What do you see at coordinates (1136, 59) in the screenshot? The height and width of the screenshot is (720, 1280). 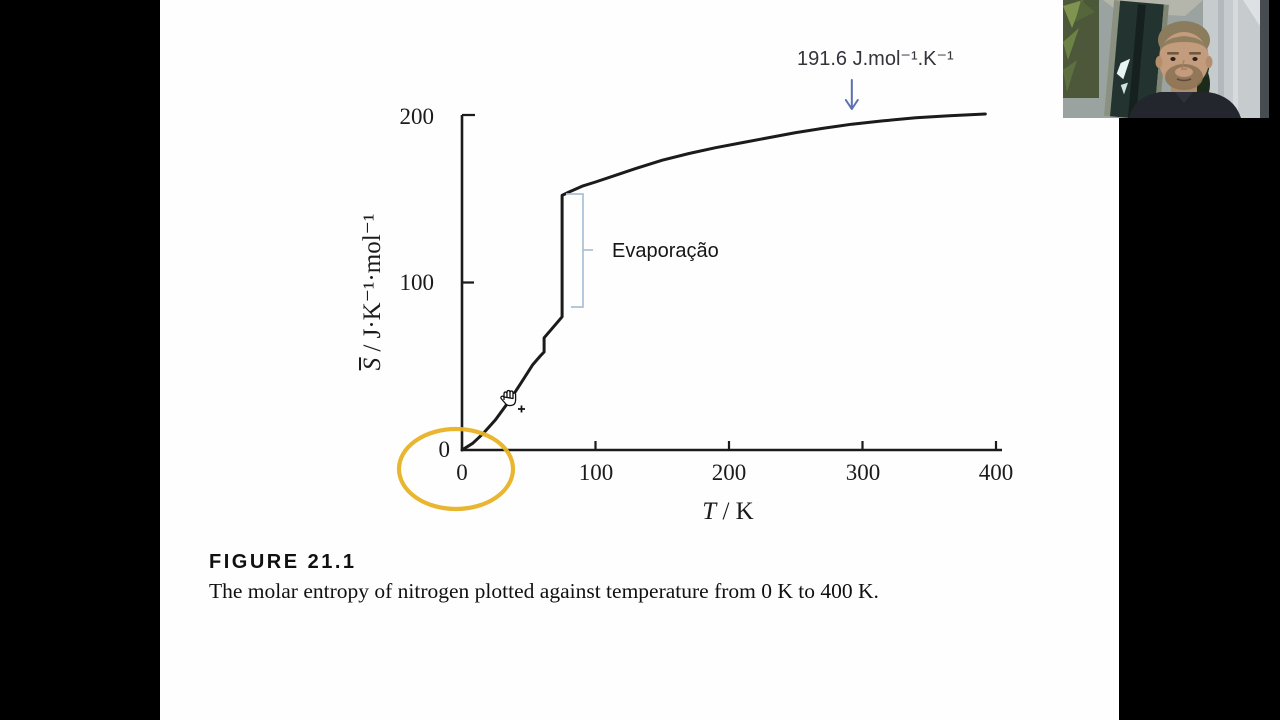 I see `door-window` at bounding box center [1136, 59].